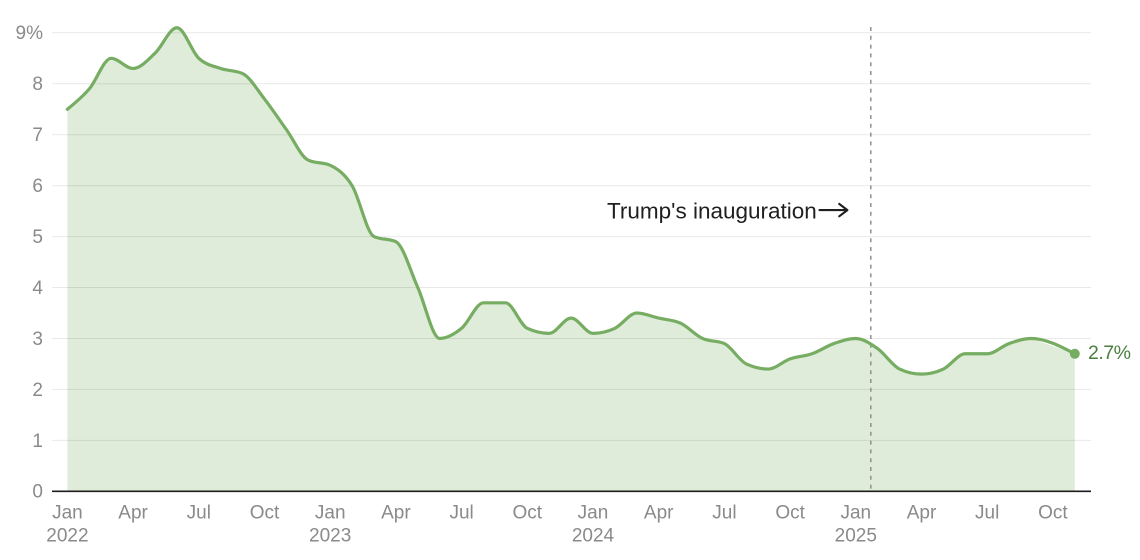 Image resolution: width=1140 pixels, height=560 pixels. Describe the element at coordinates (67, 535) in the screenshot. I see `svg-text: 2022` at that location.